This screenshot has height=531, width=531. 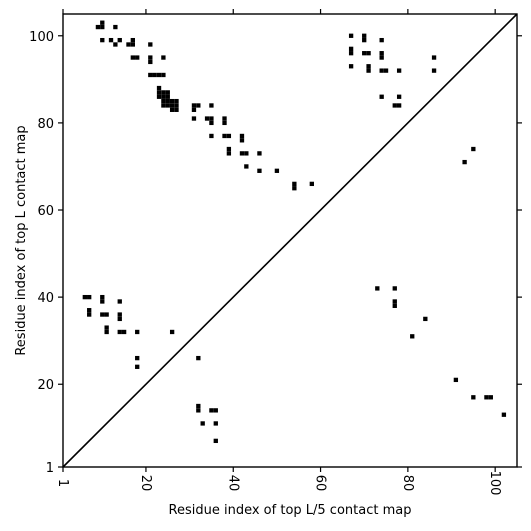 What do you see at coordinates (290, 510) in the screenshot?
I see `x-axis-label: Residue index of top L/5 contact map` at bounding box center [290, 510].